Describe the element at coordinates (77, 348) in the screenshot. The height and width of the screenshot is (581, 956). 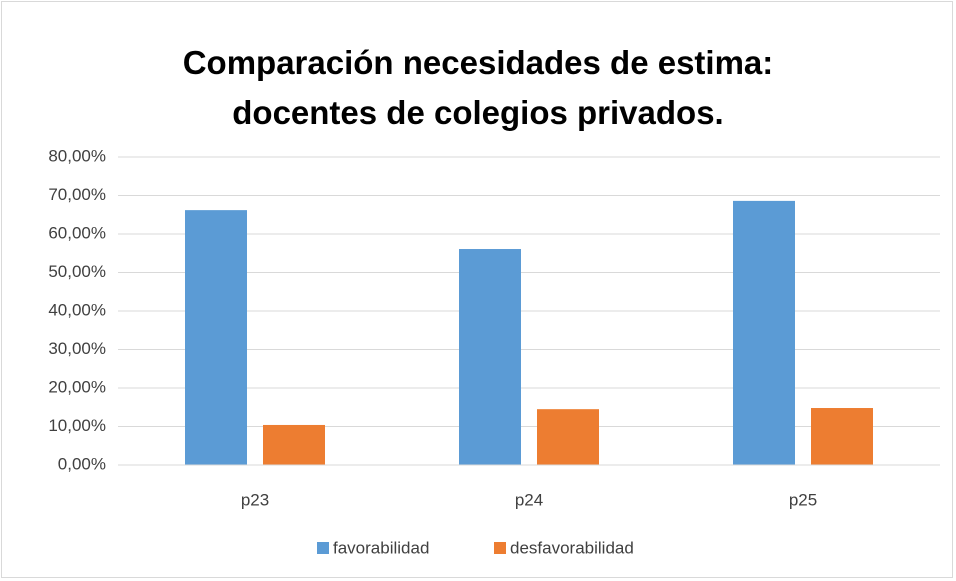
I see `y-tick-label: 30,00%` at that location.